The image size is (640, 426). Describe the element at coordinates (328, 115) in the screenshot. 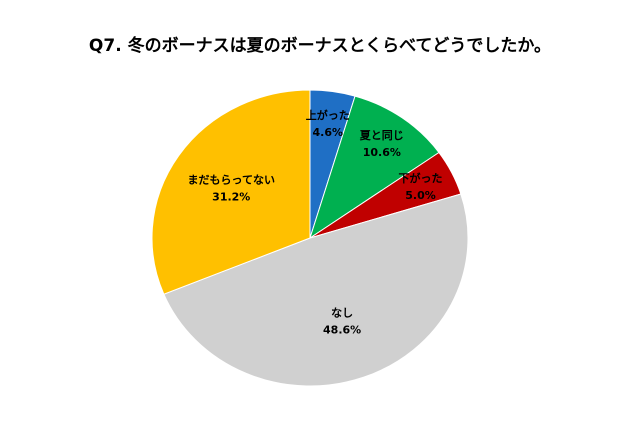

I see `slice-label: 上がった` at that location.